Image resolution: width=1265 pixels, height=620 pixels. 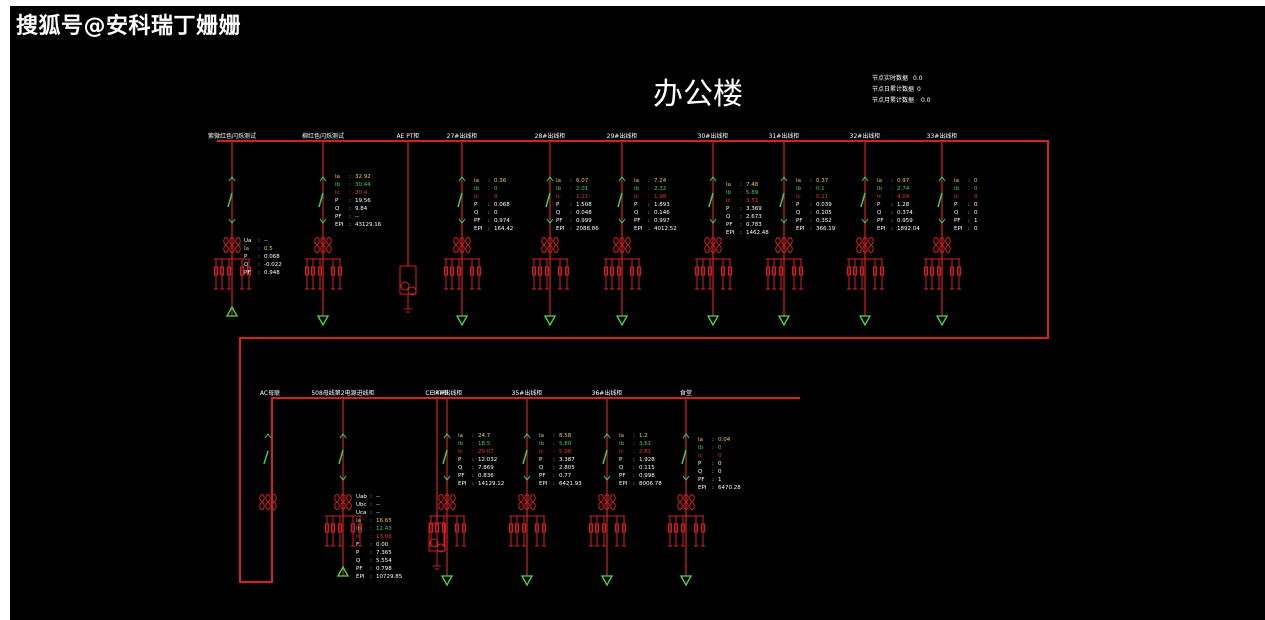 I want to click on meter-label: Uab, so click(x=361, y=497).